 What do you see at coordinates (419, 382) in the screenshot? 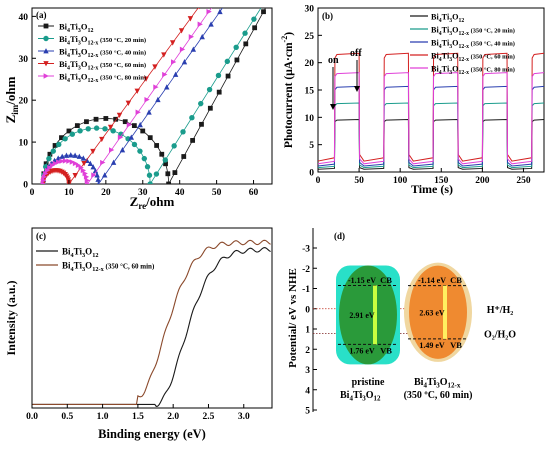
I see `material-formula-part: Bi` at bounding box center [419, 382].